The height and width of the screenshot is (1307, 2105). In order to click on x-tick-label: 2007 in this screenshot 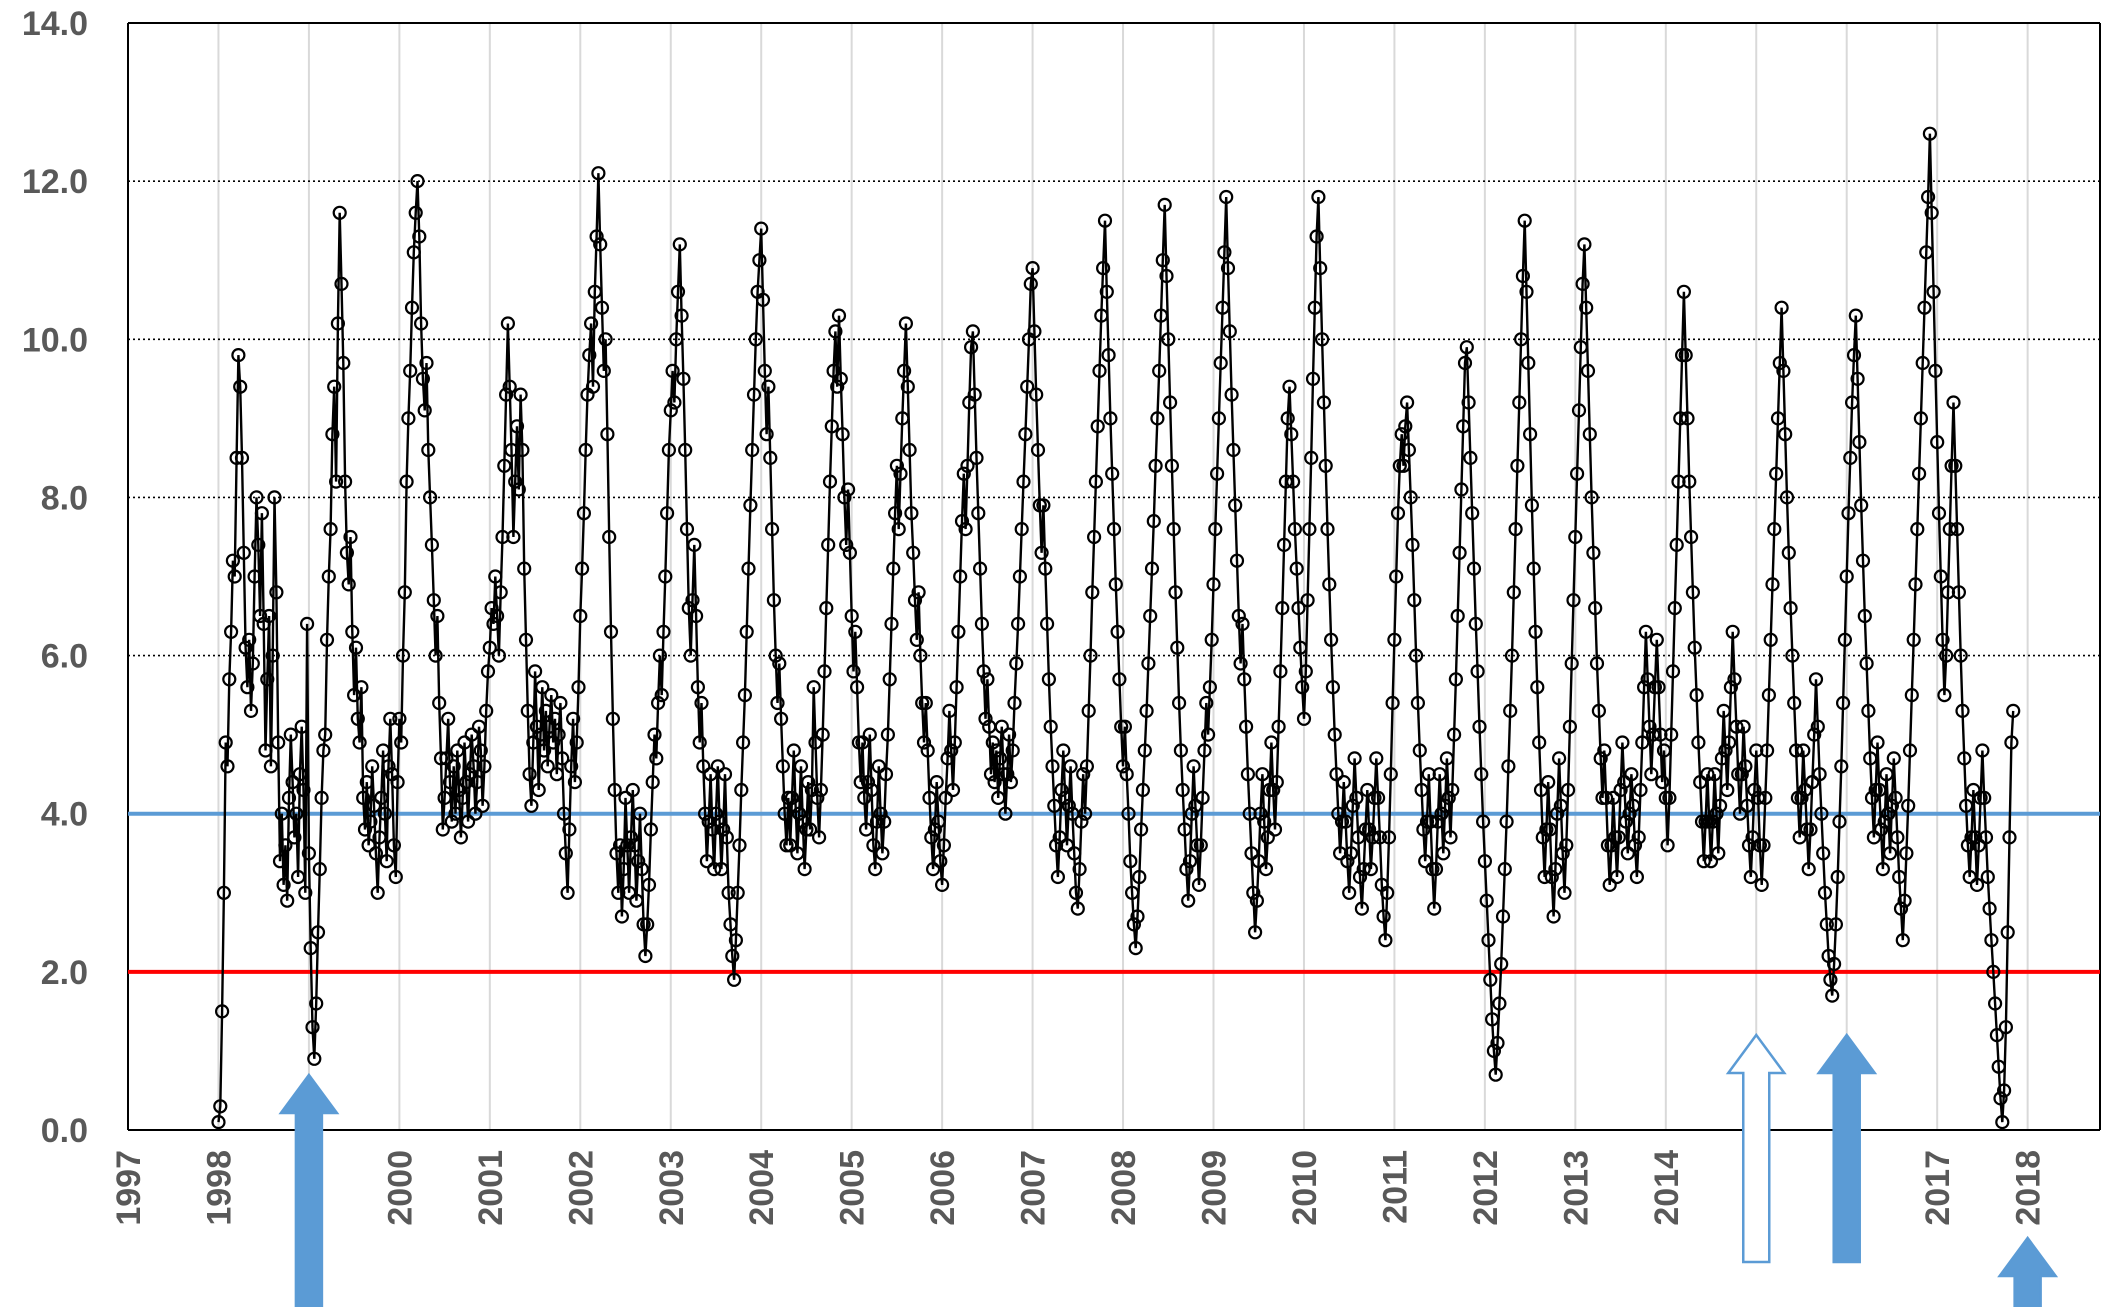, I will do `click(1034, 1188)`.